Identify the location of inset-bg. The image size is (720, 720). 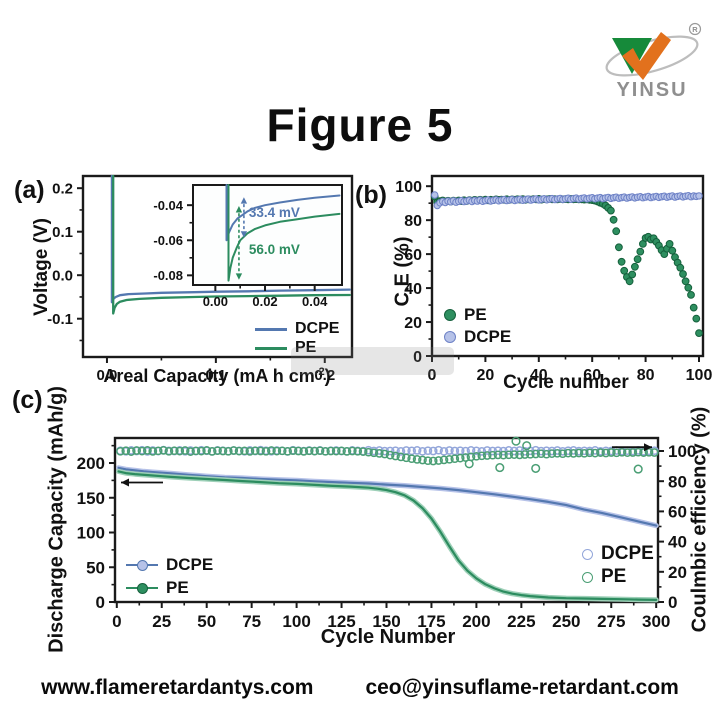
(267, 235).